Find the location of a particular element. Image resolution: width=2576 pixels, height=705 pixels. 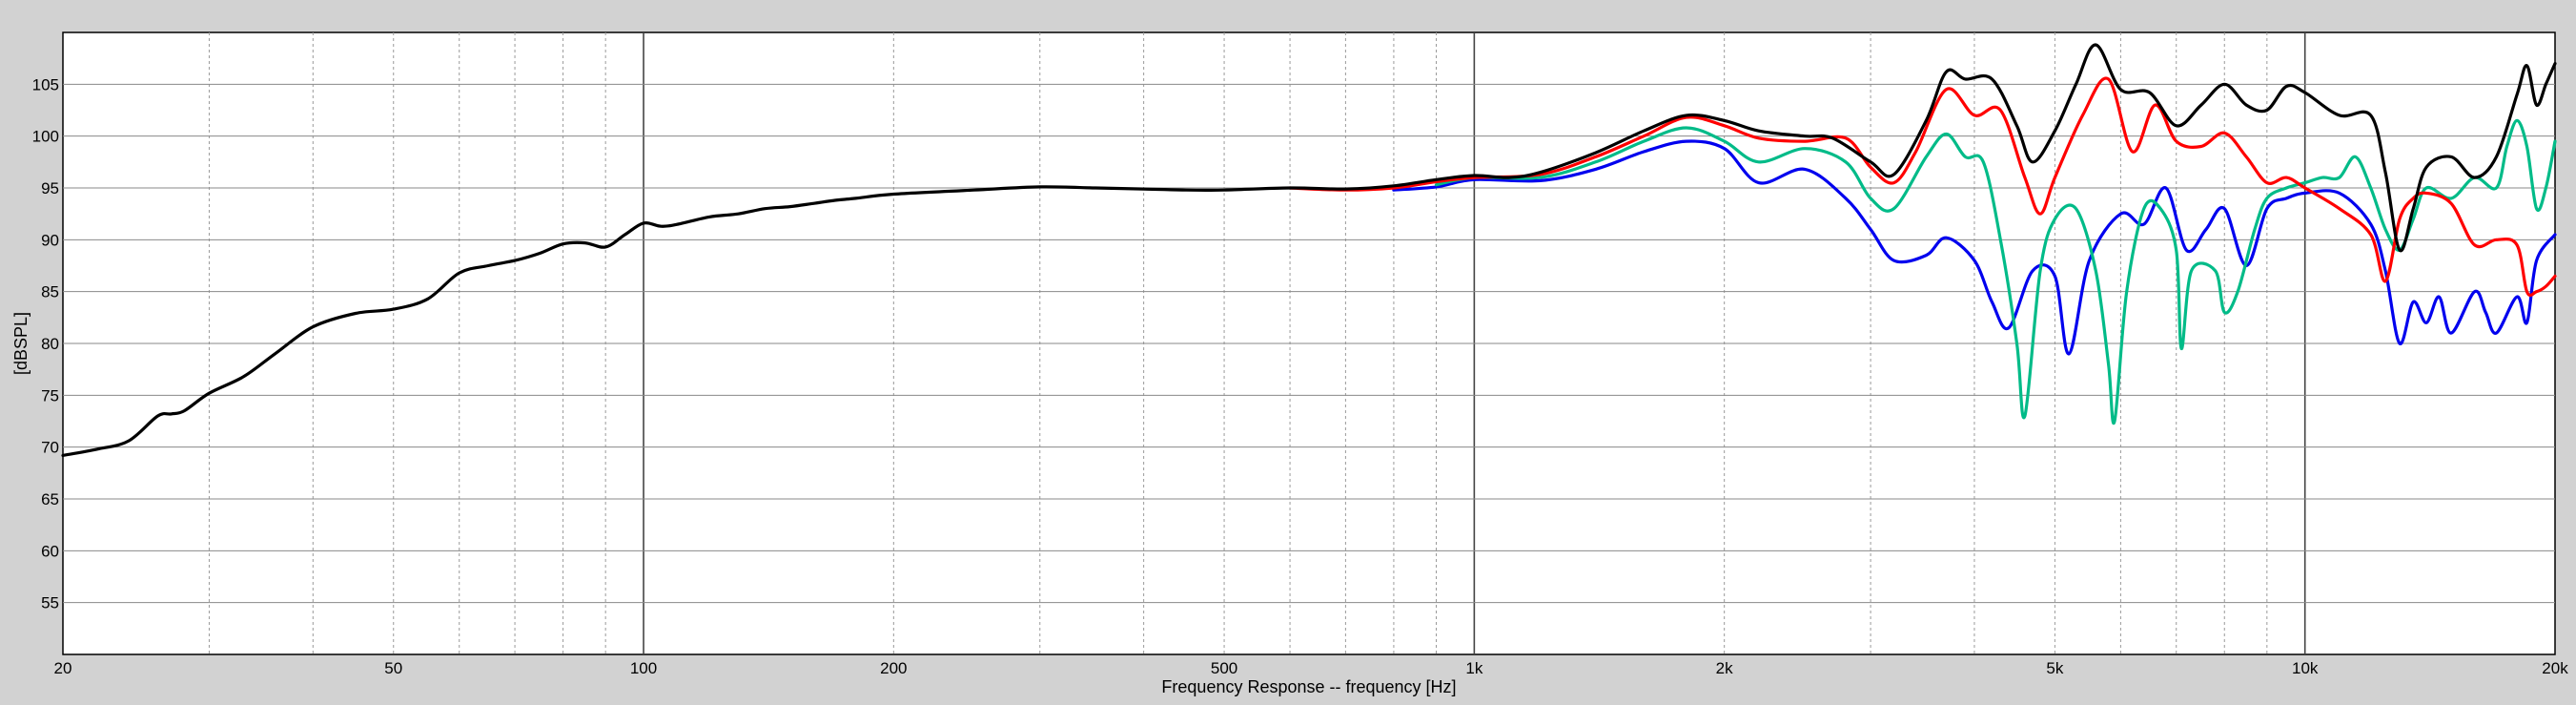

y-tick-label: 95 is located at coordinates (50, 188).